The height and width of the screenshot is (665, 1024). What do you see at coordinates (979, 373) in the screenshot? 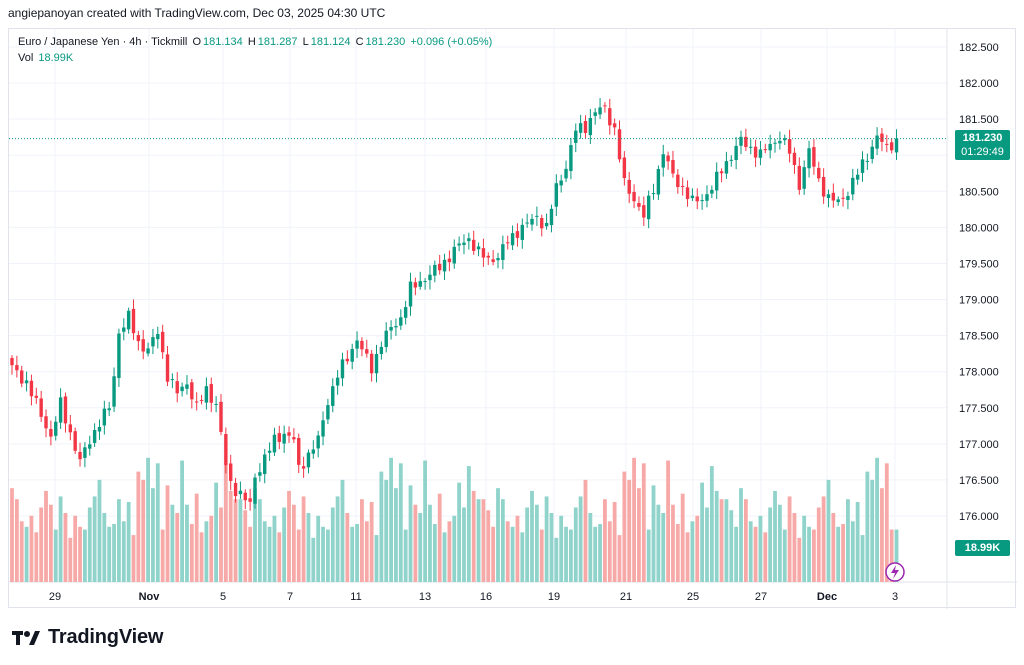
I see `y-tick-label: 178.000` at bounding box center [979, 373].